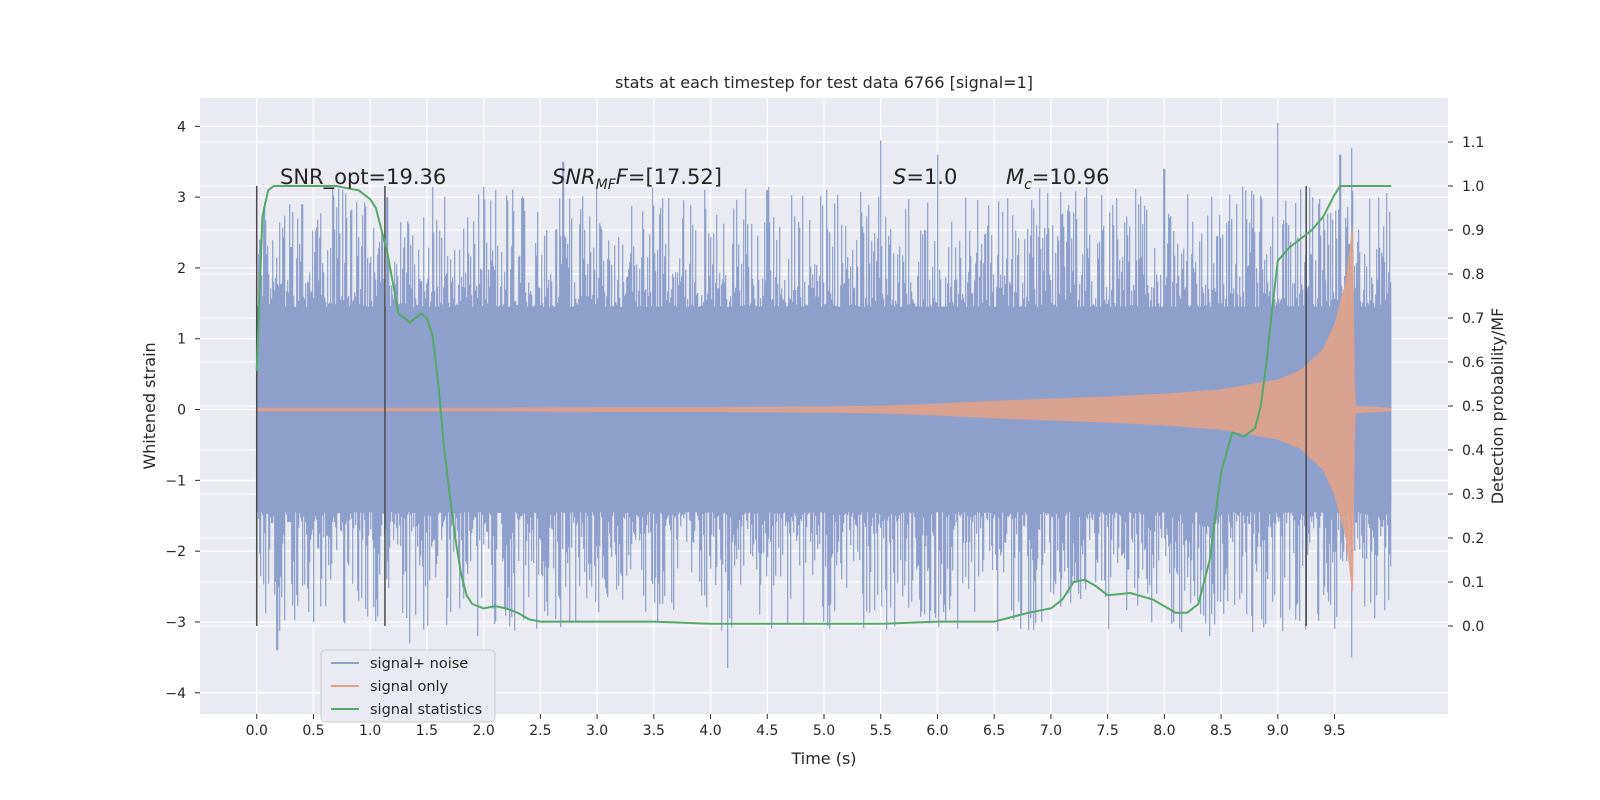  I want to click on x-tick-label: 1.0, so click(370, 731).